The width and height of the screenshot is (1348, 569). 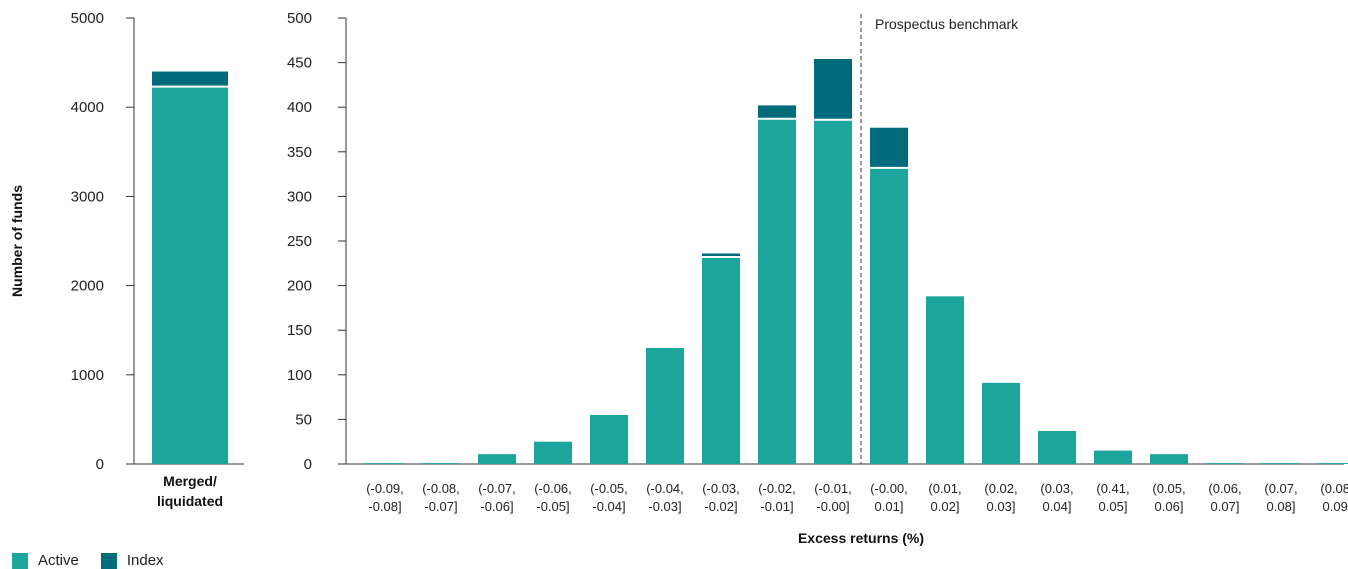 What do you see at coordinates (1112, 488) in the screenshot?
I see `x-category-label: (0.41,` at bounding box center [1112, 488].